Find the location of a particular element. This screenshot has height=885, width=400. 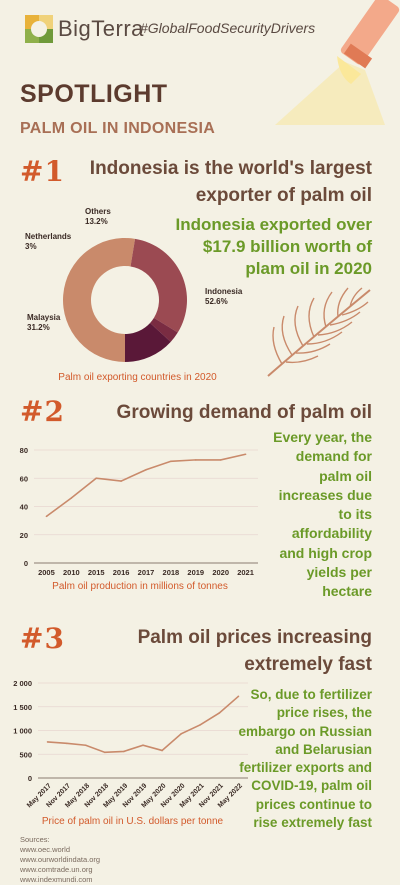

y-tick-label: 1 000 is located at coordinates (22, 731).